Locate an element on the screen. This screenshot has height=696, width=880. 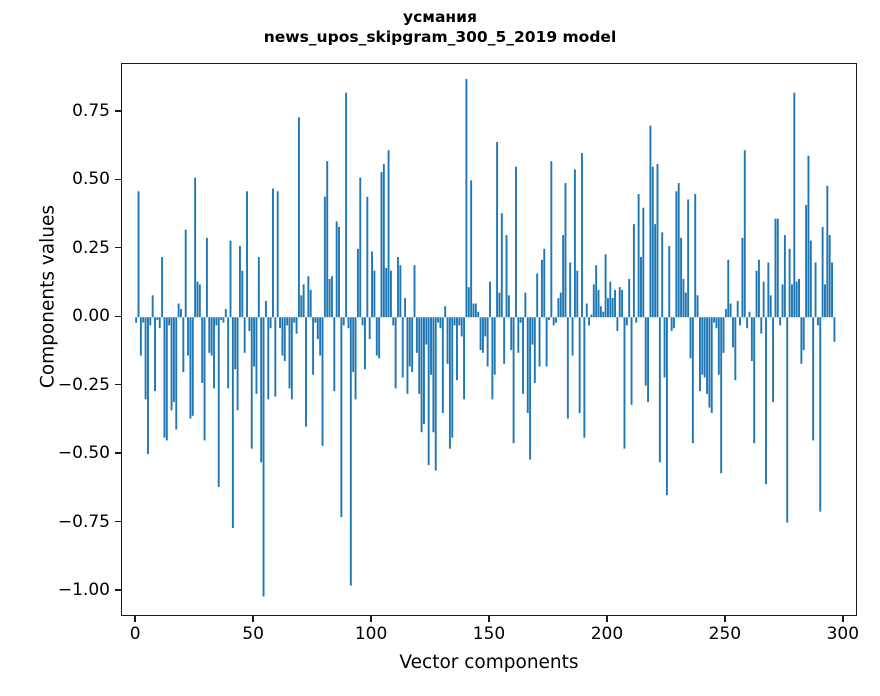
y-tick-label: 0.50 is located at coordinates (91, 179).